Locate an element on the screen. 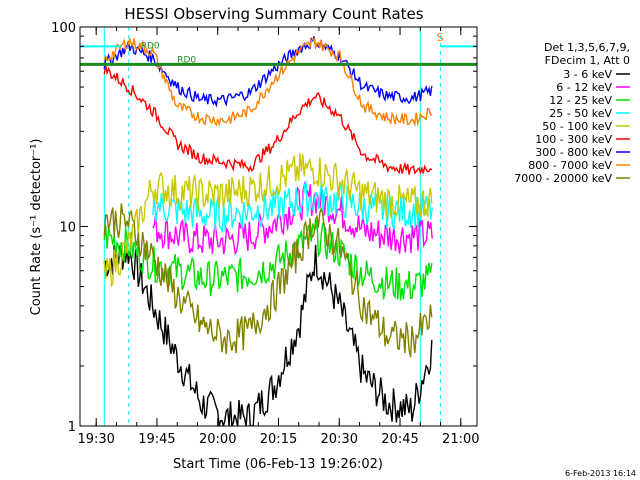 The width and height of the screenshot is (640, 480). y-tick-label: 100 is located at coordinates (63, 28).